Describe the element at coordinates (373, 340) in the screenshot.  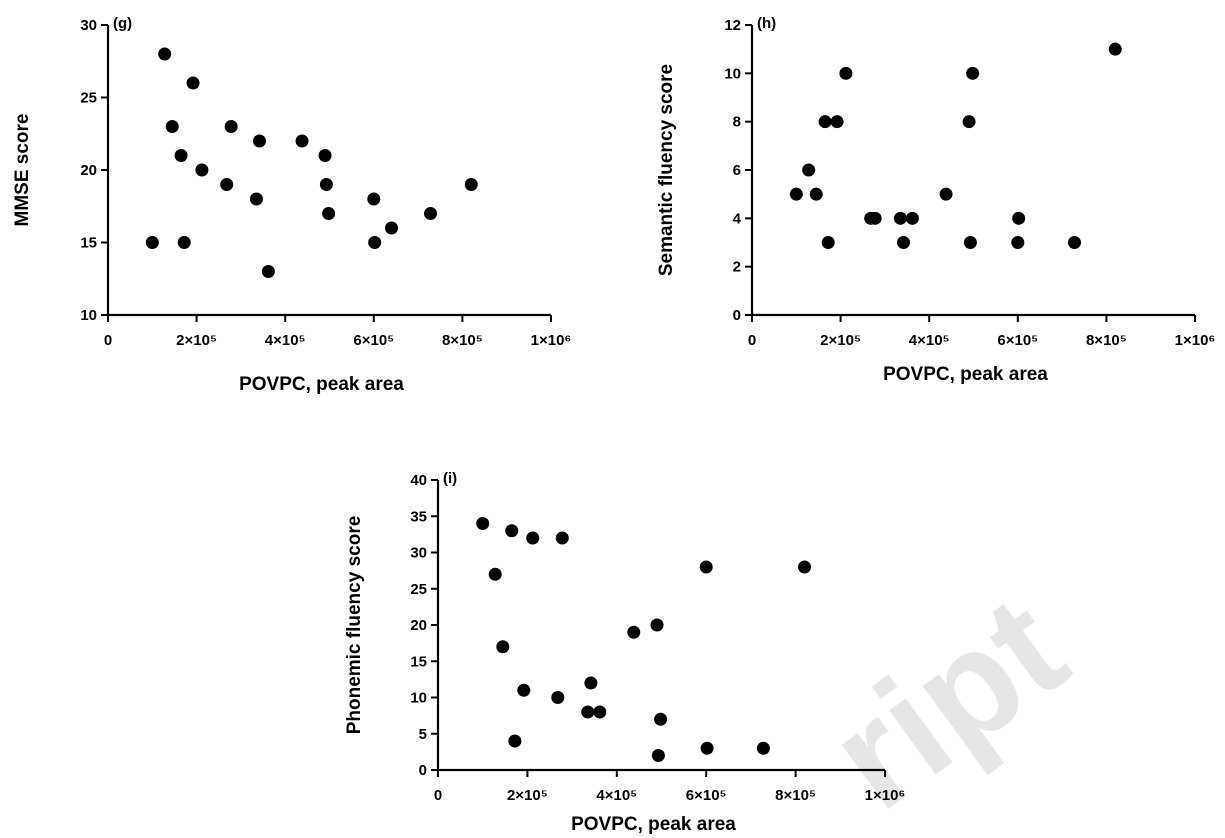
I see `chart-0-x-tick-label: 6×10⁵` at that location.